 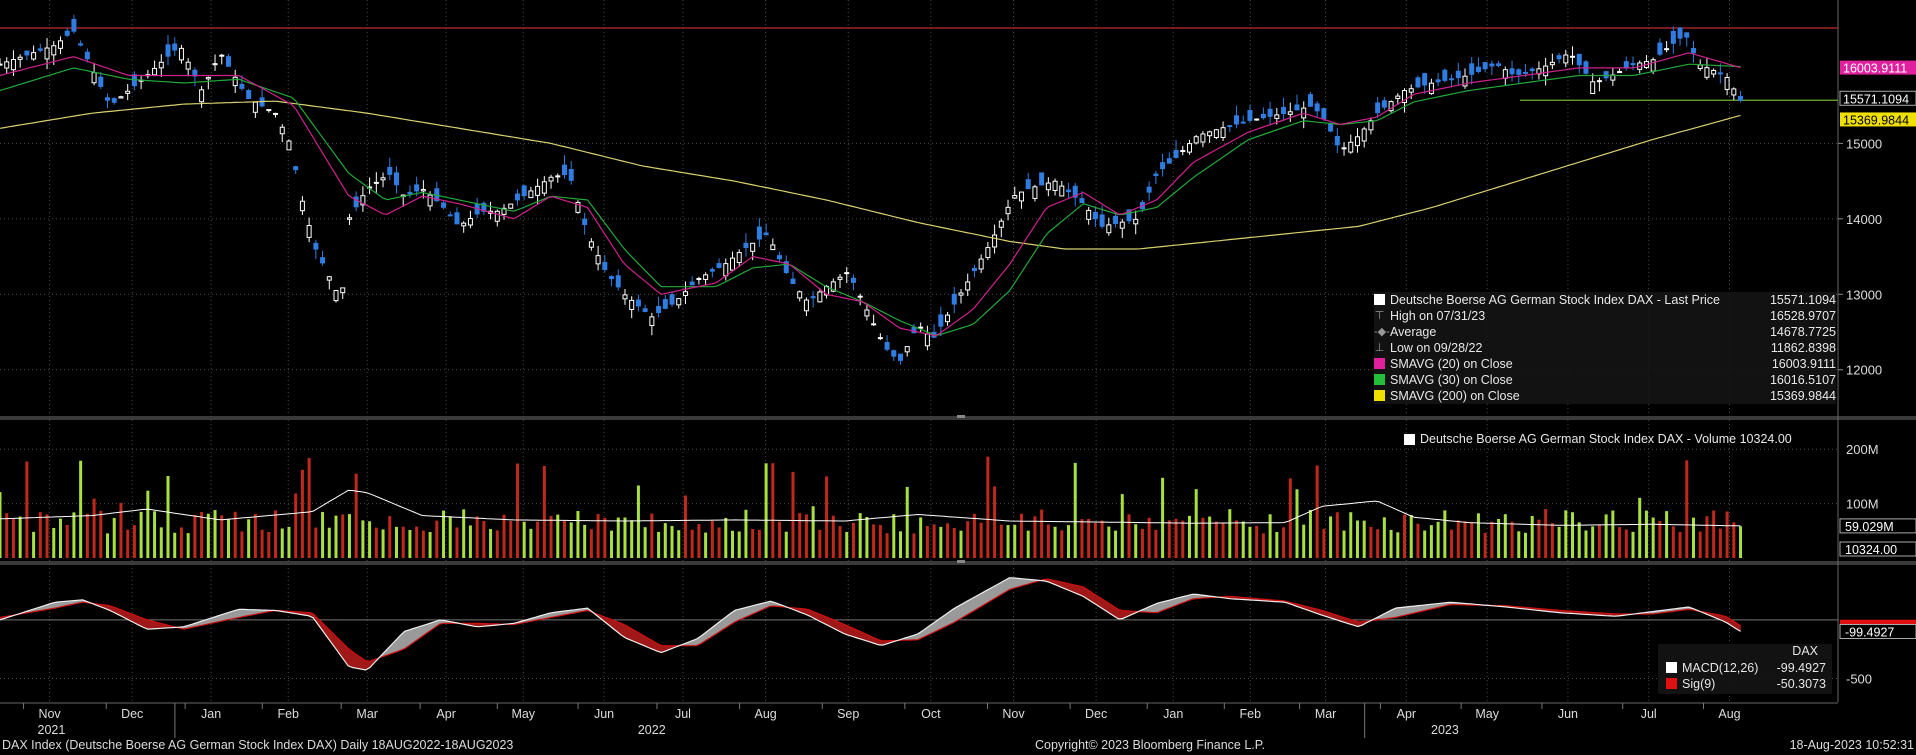 What do you see at coordinates (604, 714) in the screenshot?
I see `x-tick-label: Jun` at bounding box center [604, 714].